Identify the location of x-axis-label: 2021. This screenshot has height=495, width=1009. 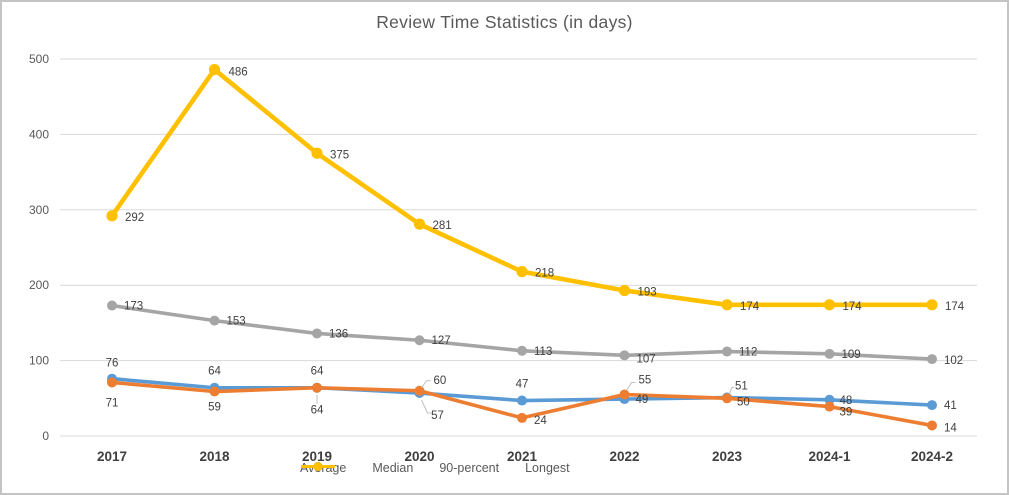
(522, 456).